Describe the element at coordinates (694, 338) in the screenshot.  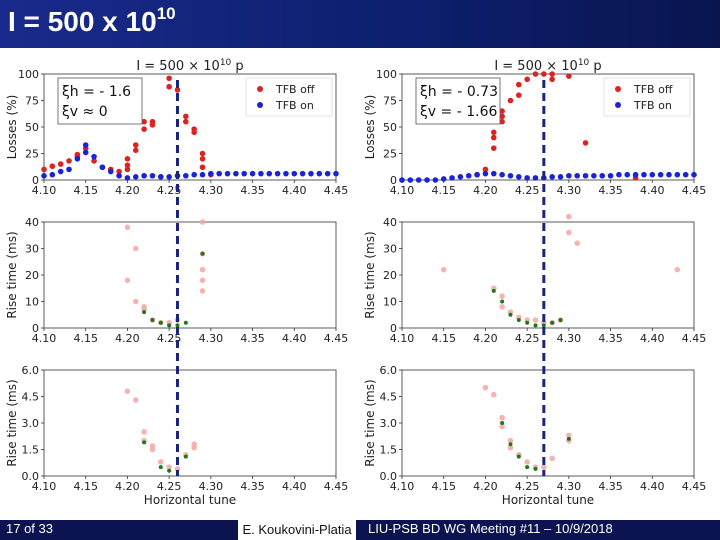
I see `rise-right-1-xtick-label: 4.45` at that location.